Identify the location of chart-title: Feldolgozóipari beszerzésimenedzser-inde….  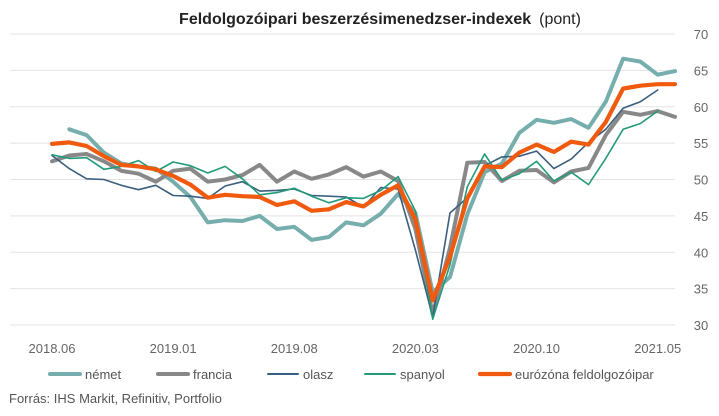
(380, 19).